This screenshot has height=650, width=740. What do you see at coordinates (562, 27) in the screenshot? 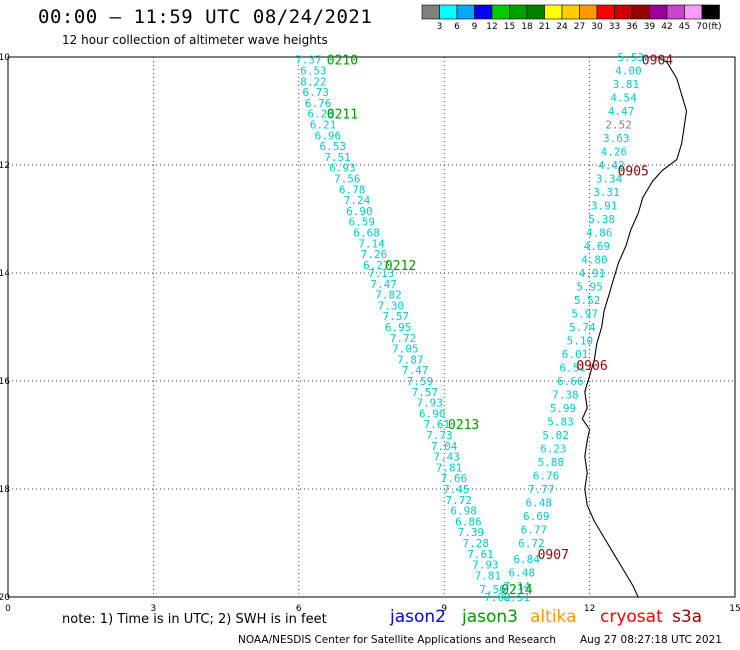
I see `legend-tick-label: 24` at bounding box center [562, 27].